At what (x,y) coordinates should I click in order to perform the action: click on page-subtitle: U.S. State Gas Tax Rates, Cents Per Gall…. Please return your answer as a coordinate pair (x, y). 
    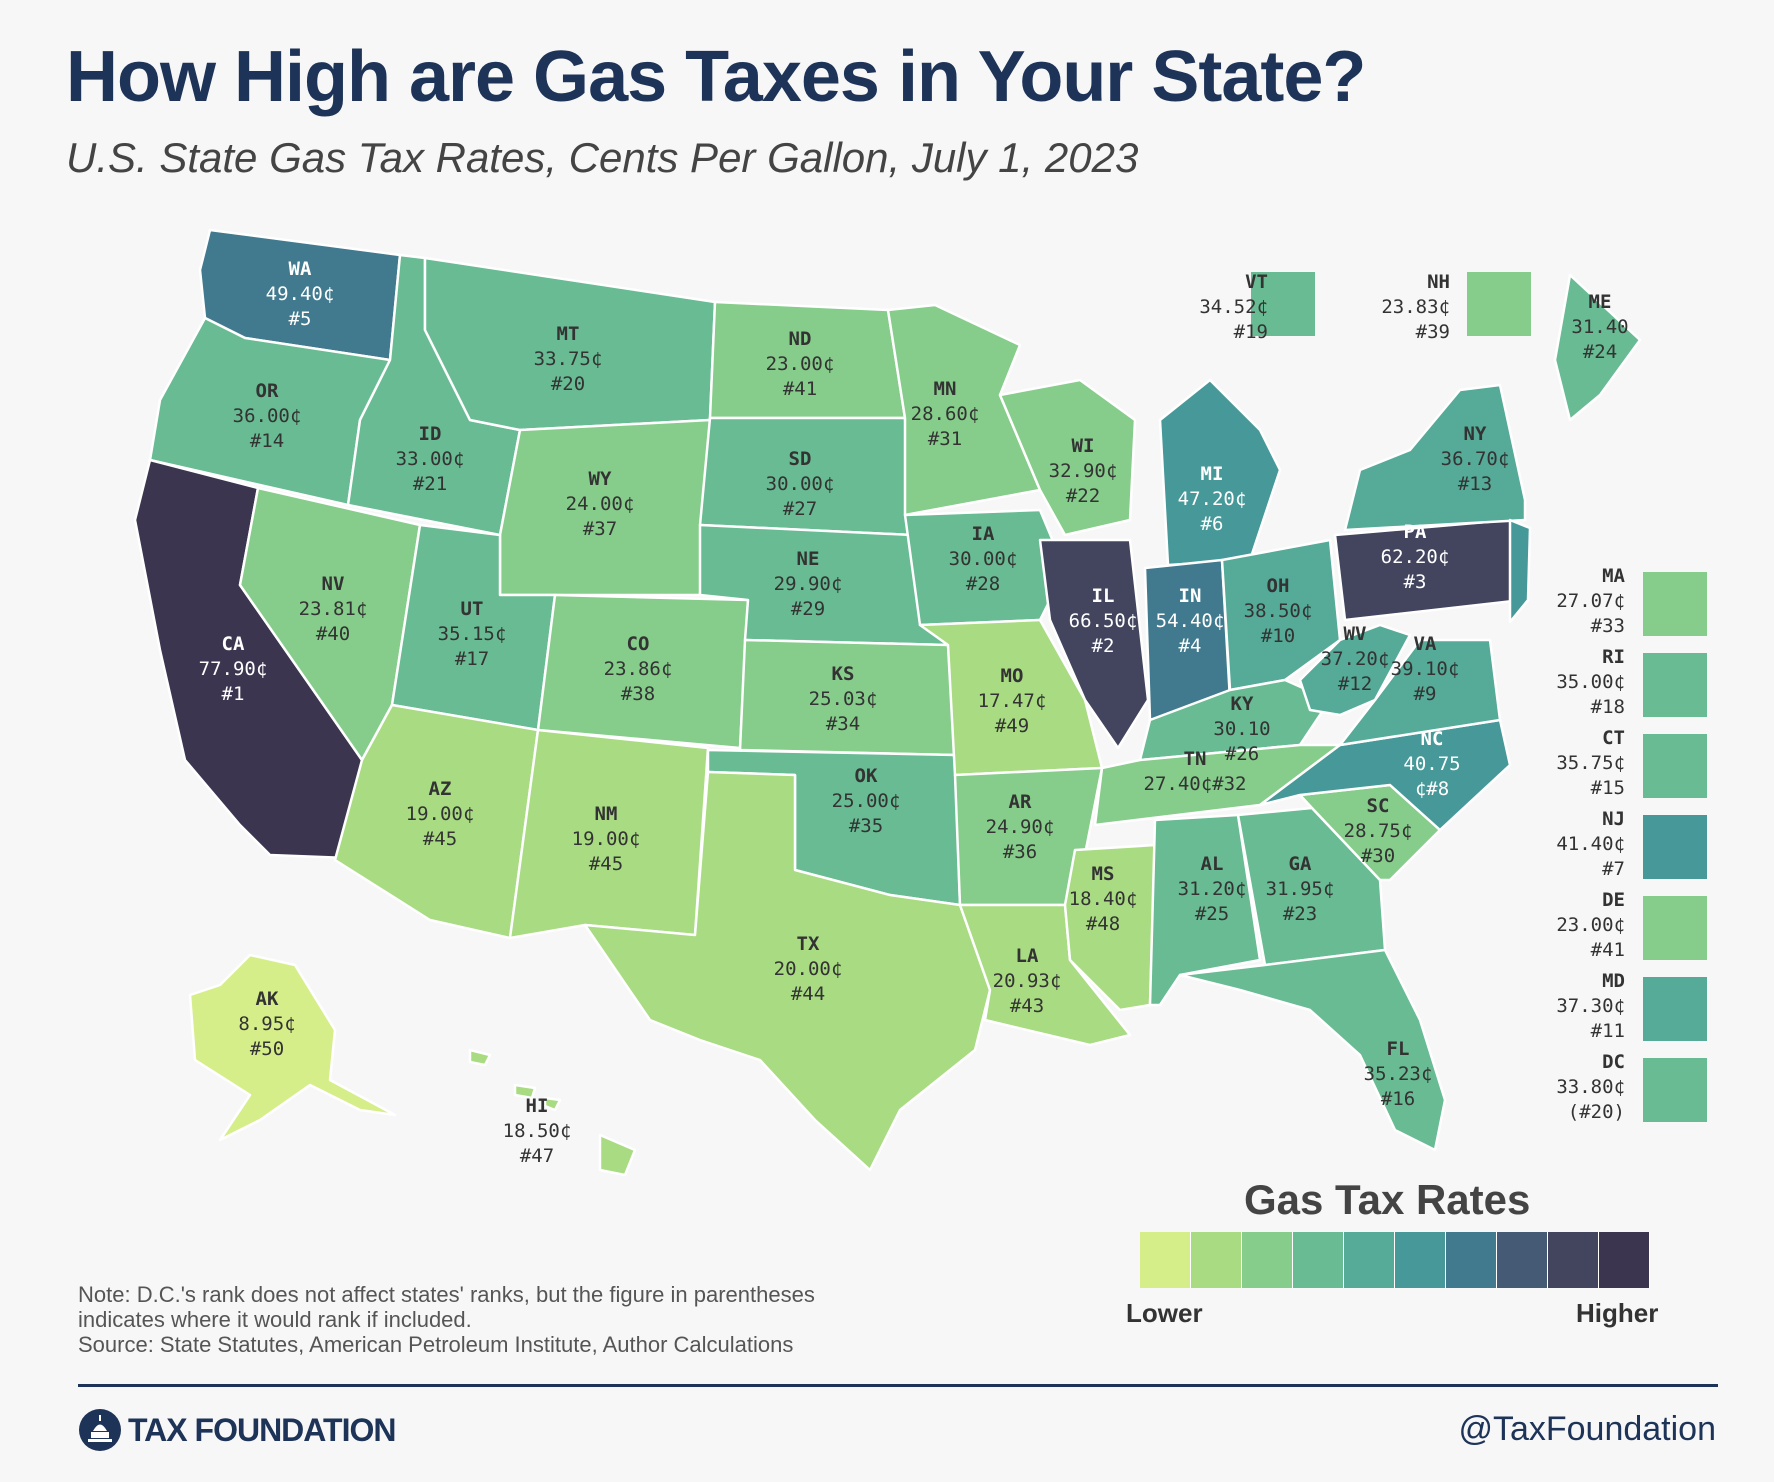
    Looking at the image, I should click on (602, 157).